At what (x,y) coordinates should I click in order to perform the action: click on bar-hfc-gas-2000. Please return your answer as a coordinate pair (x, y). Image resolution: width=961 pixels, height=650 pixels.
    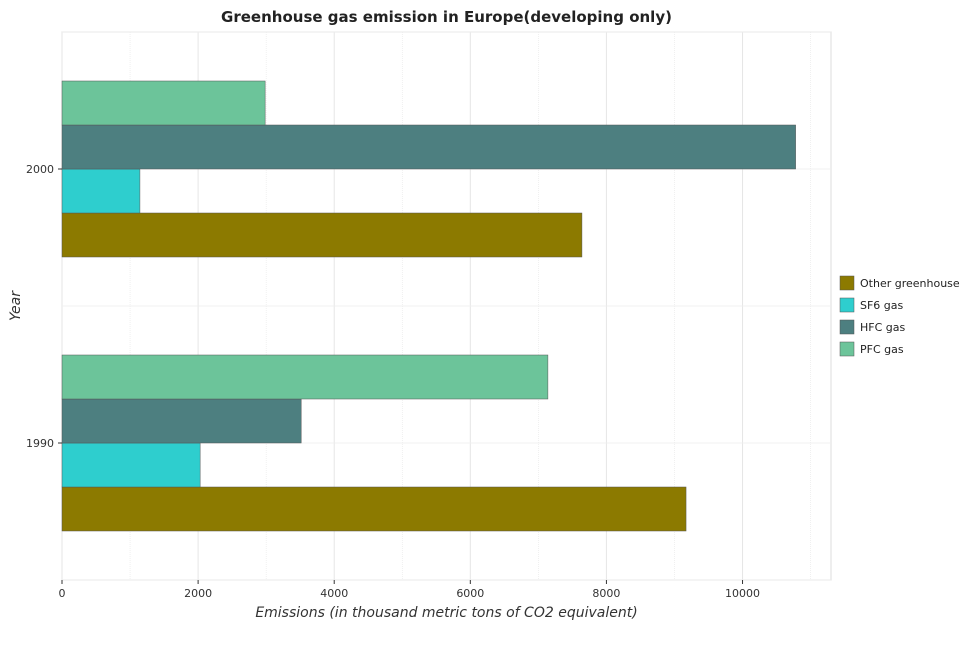
    Looking at the image, I should click on (428, 147).